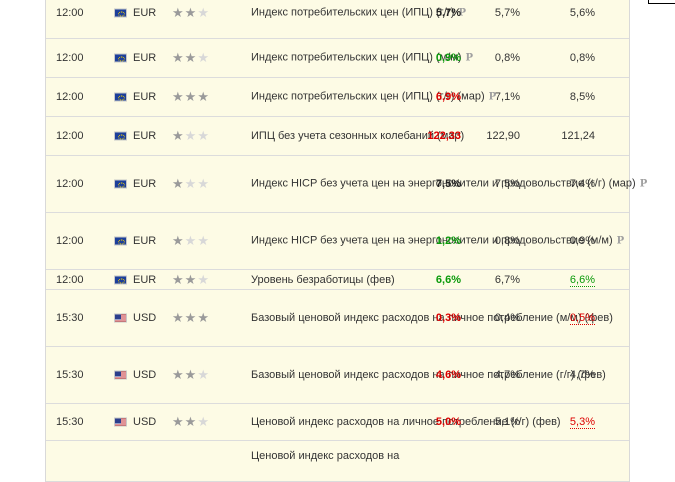 This screenshot has height=482, width=675. I want to click on event-name-text: Уровень безработицы (фев), so click(323, 279).